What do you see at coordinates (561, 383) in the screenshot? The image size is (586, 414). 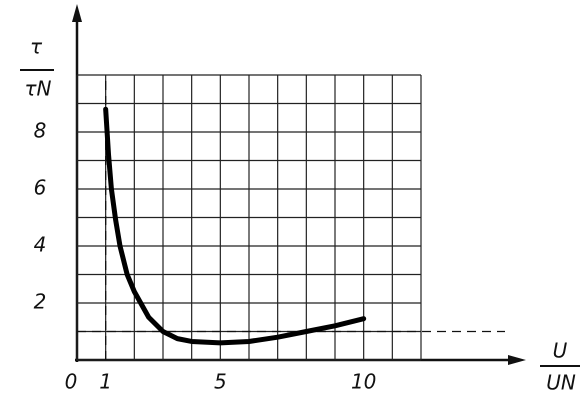 I see `x-label-denominator: UN` at bounding box center [561, 383].